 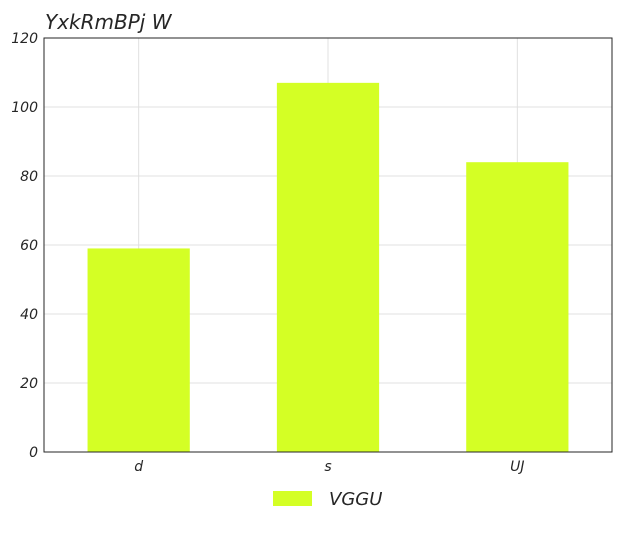 What do you see at coordinates (517, 467) in the screenshot?
I see `x-tick-label: UJ` at bounding box center [517, 467].